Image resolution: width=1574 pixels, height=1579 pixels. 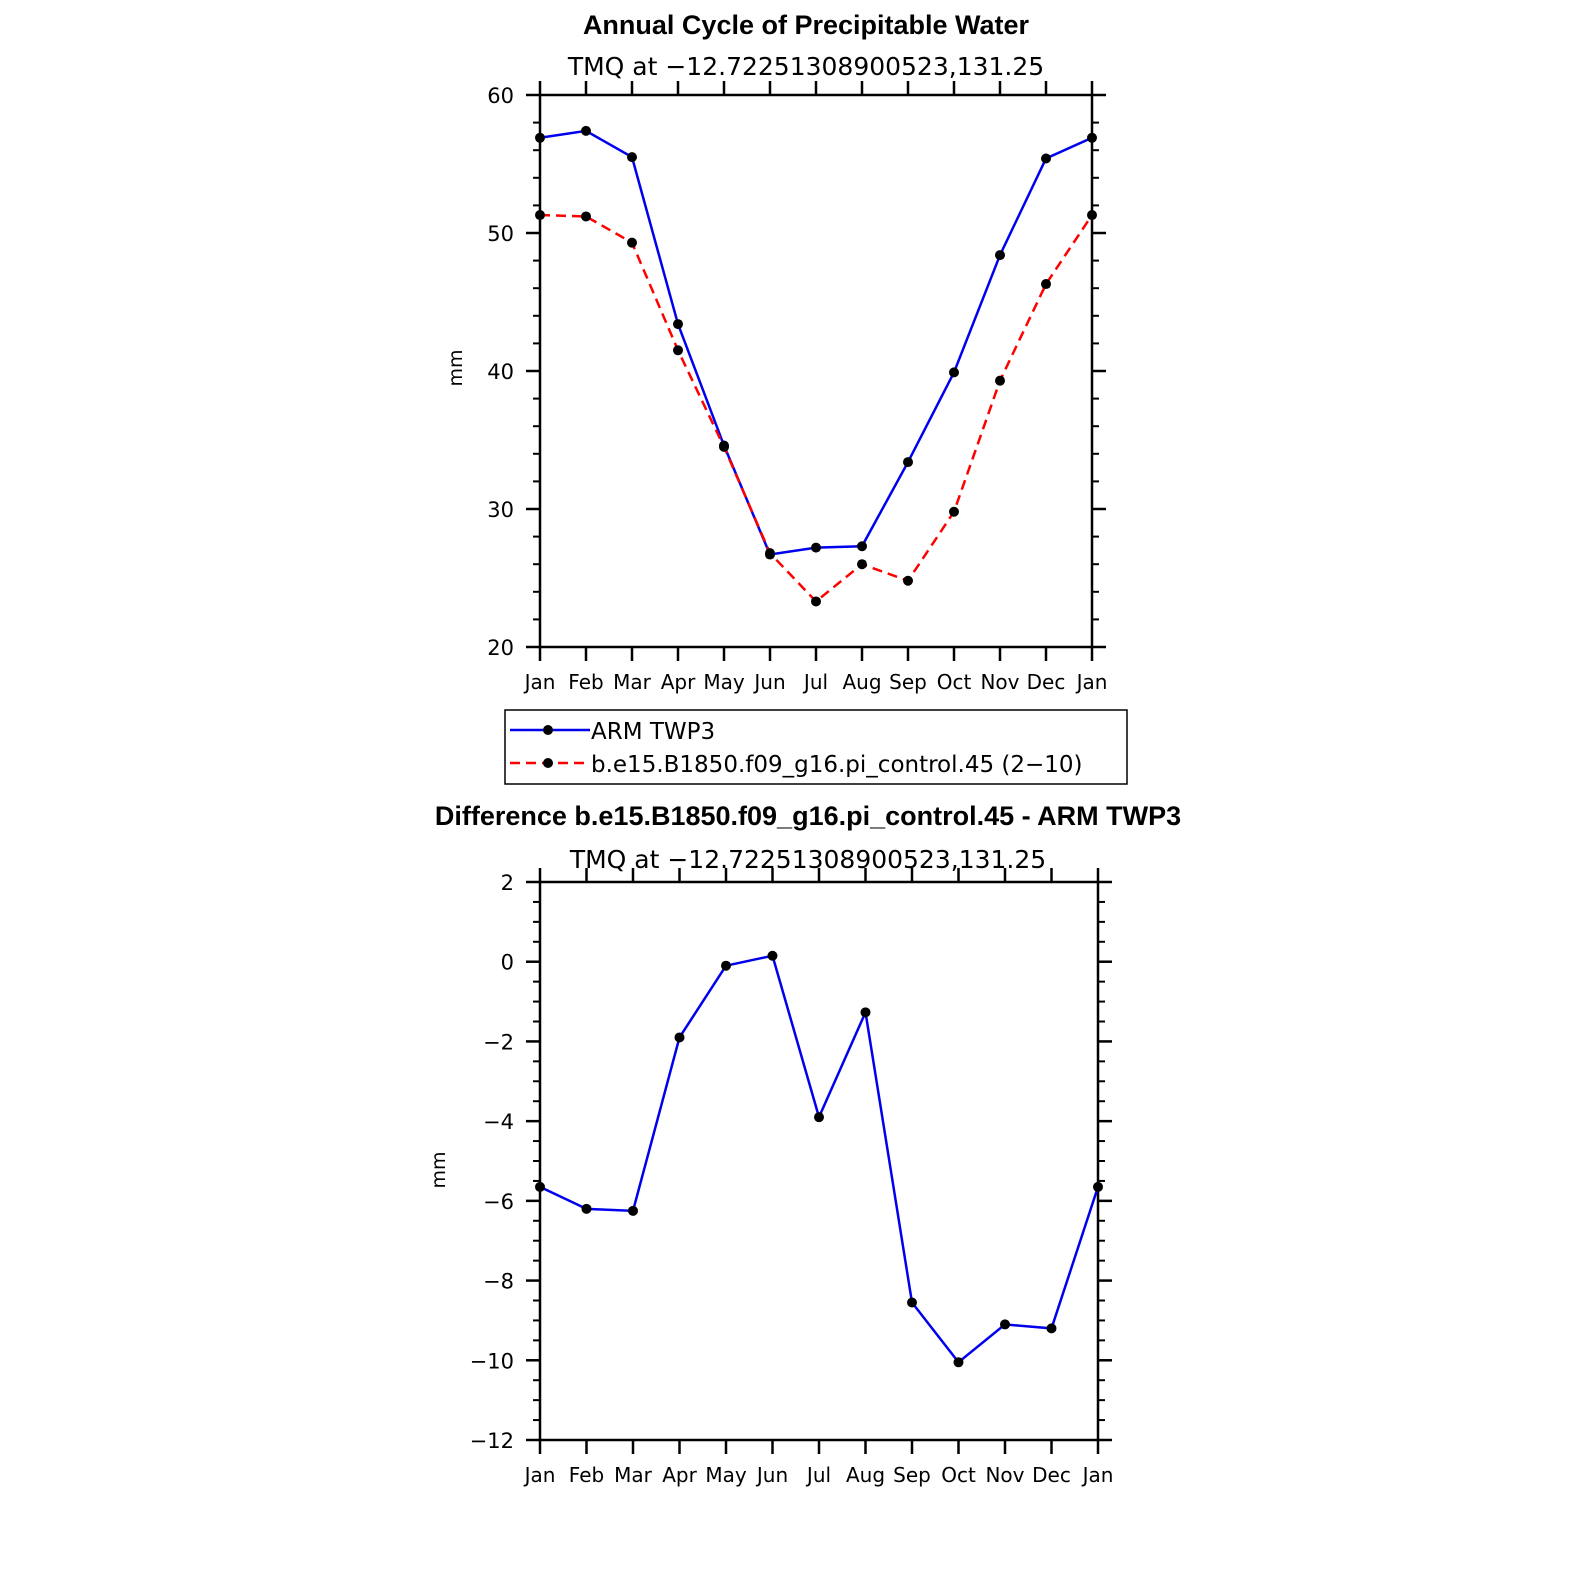 What do you see at coordinates (816, 342) in the screenshot?
I see `series-line-arm-twp3` at bounding box center [816, 342].